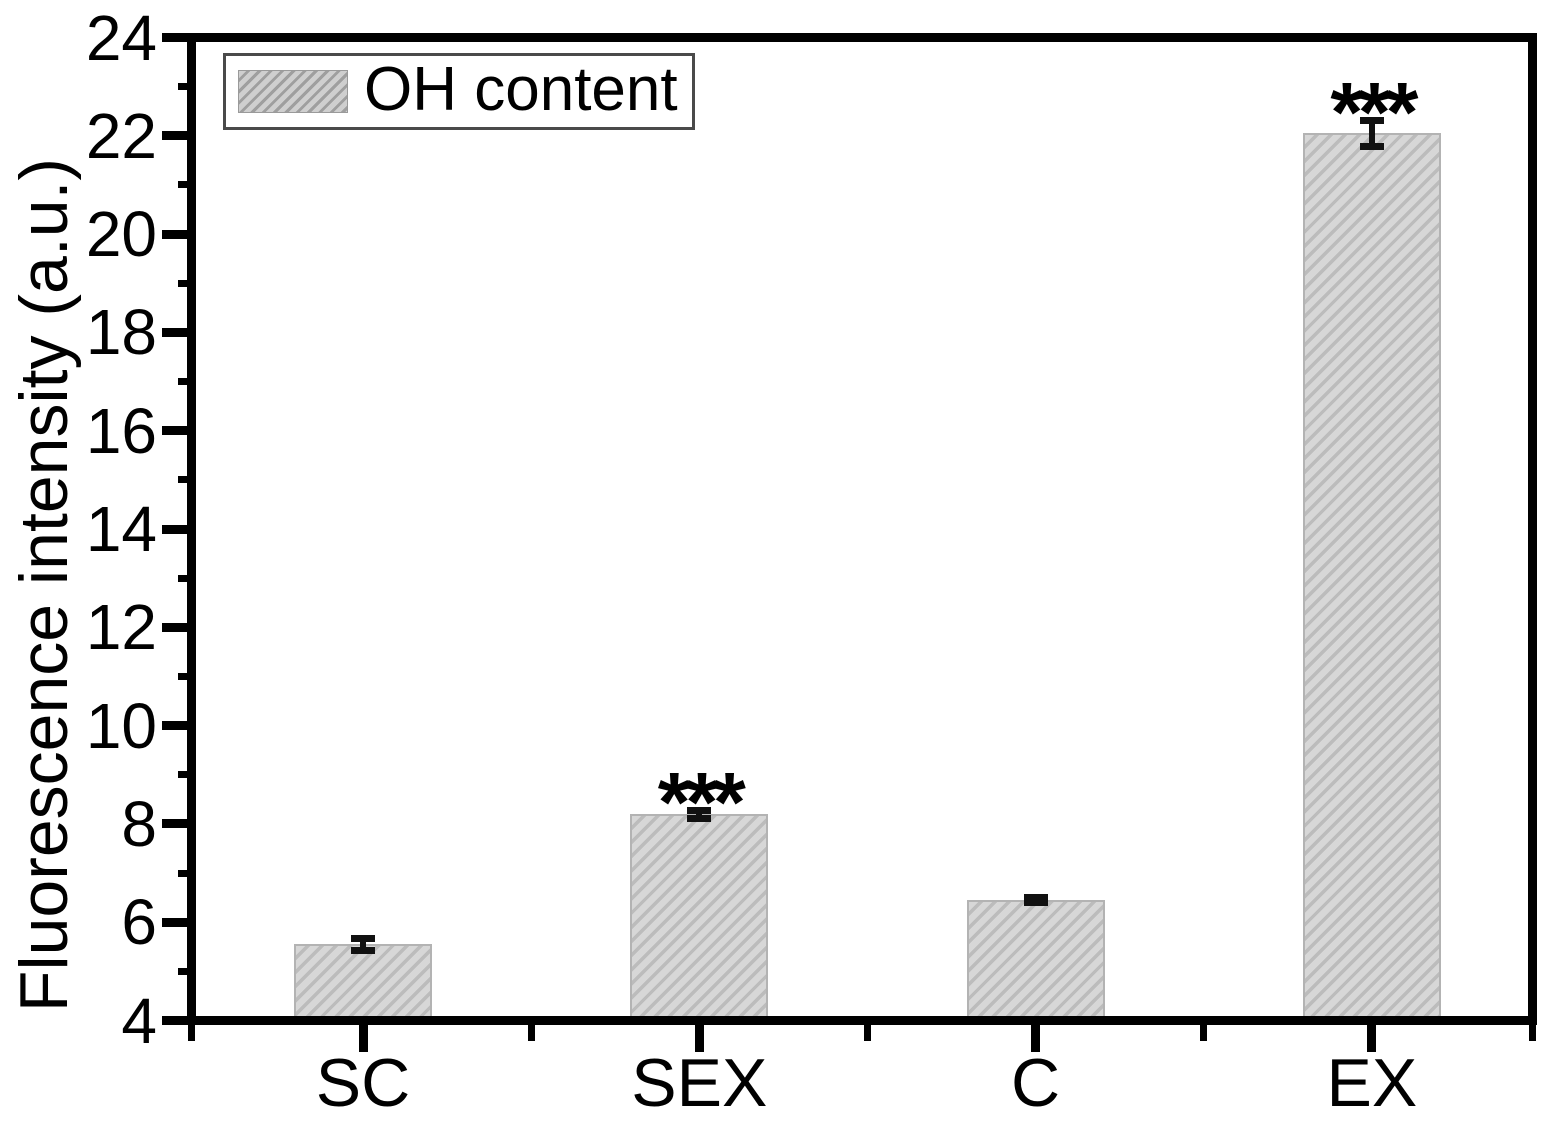 This screenshot has height=1124, width=1555. What do you see at coordinates (363, 984) in the screenshot?
I see `bar-sc` at bounding box center [363, 984].